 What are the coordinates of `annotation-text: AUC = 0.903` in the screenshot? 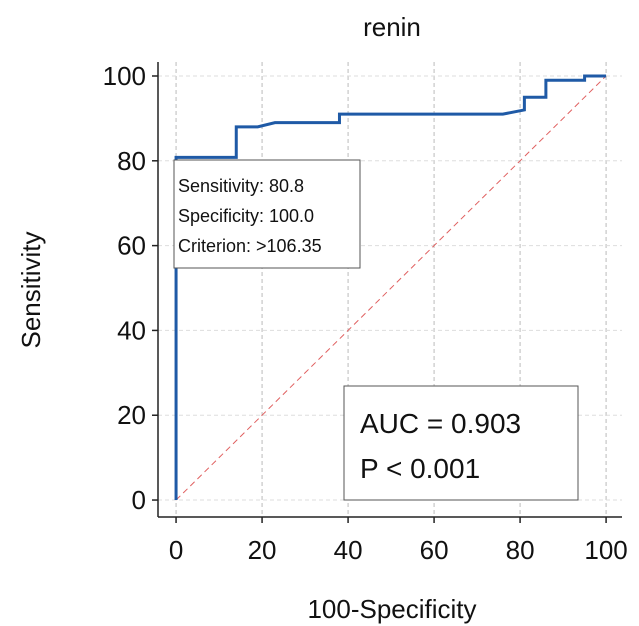 It's located at (440, 423).